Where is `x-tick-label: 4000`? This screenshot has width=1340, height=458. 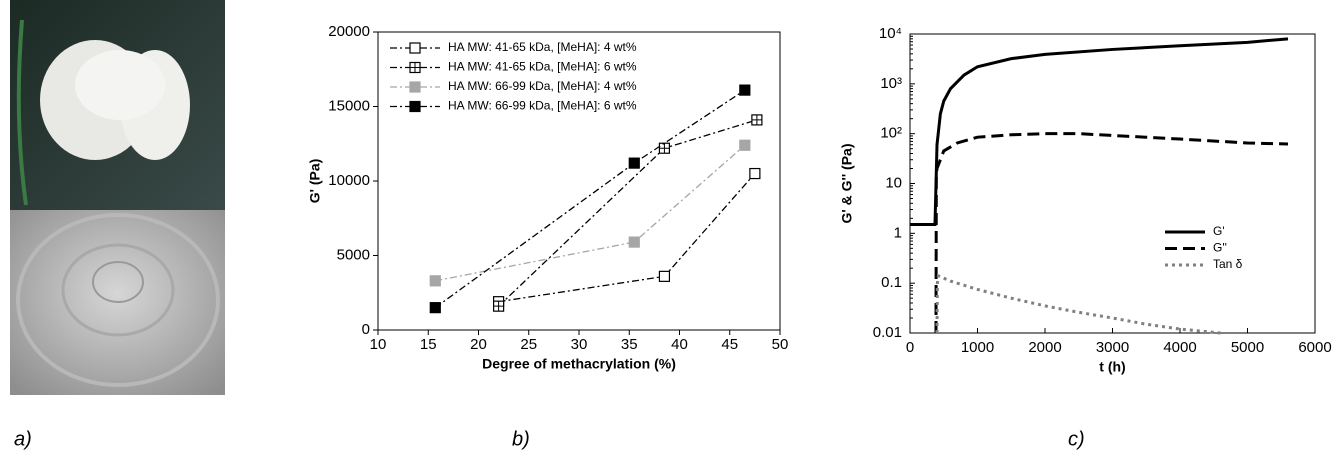
x-tick-label: 4000 is located at coordinates (1179, 347).